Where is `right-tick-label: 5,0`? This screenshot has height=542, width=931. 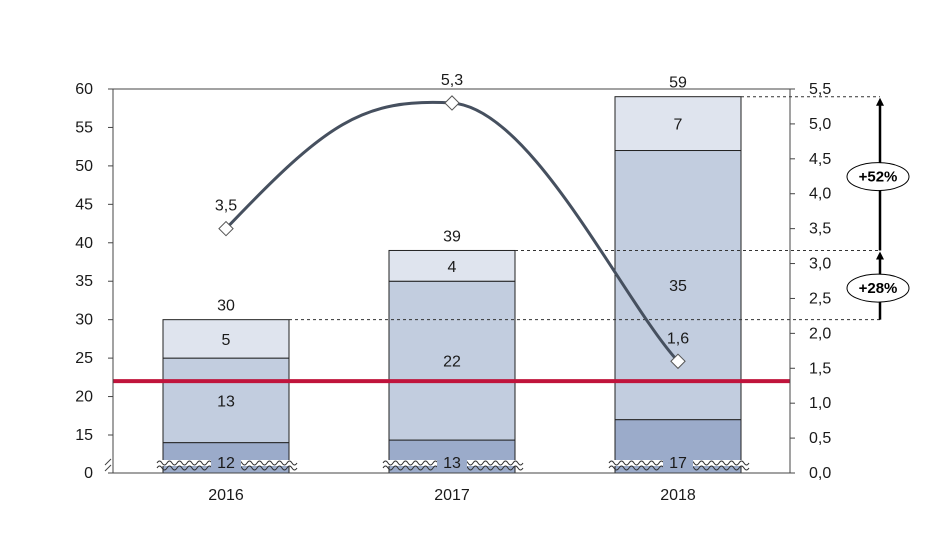 right-tick-label: 5,0 is located at coordinates (820, 124).